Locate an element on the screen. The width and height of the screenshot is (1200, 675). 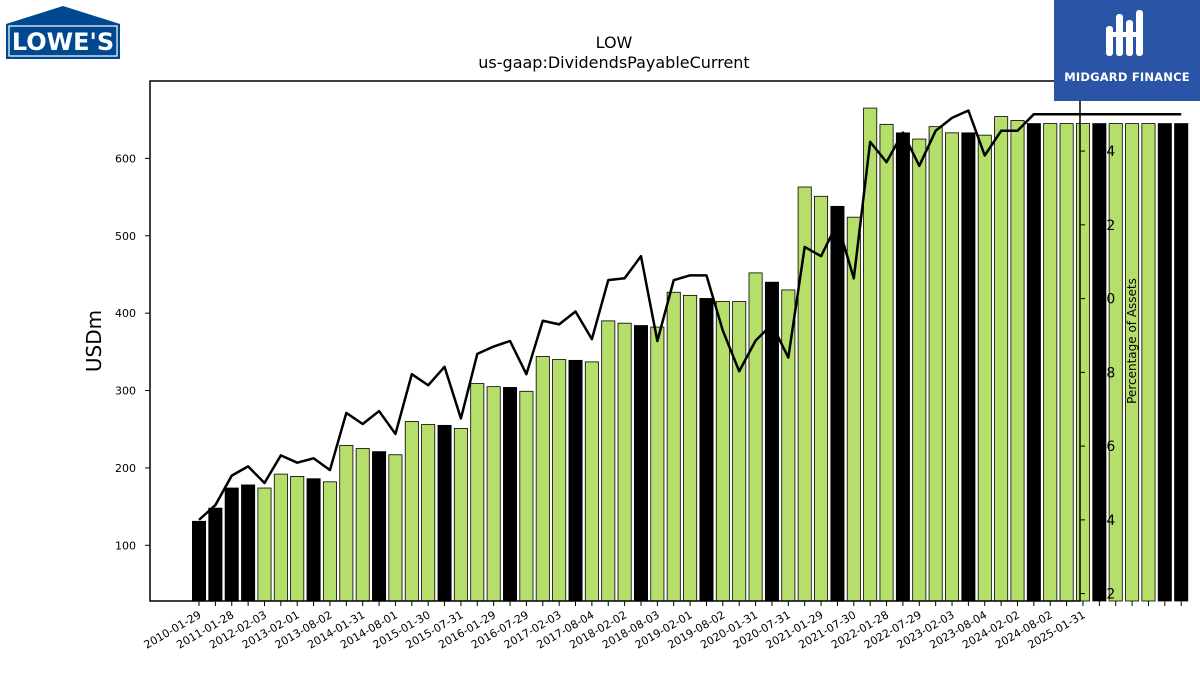
midgard-logo-text: MIDGARD FINANCE is located at coordinates (1127, 77).